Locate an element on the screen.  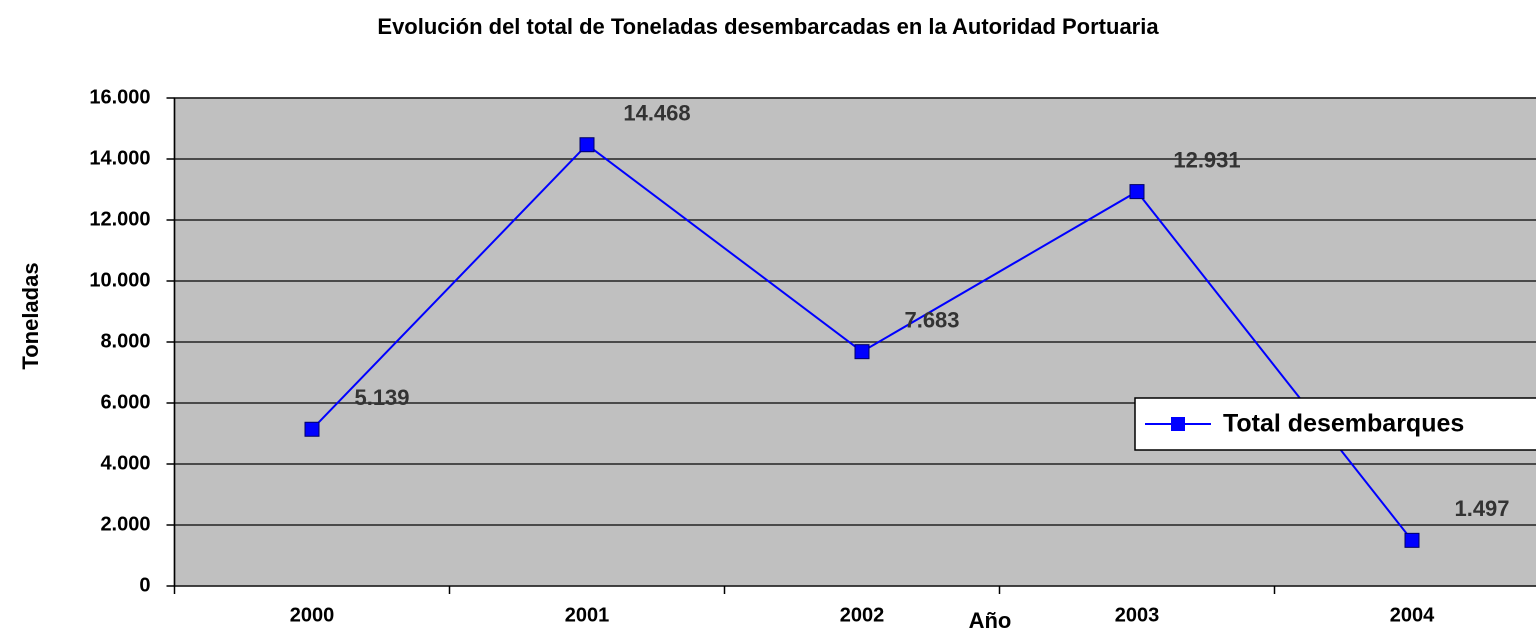
x-tick-label: 2003 is located at coordinates (1137, 615).